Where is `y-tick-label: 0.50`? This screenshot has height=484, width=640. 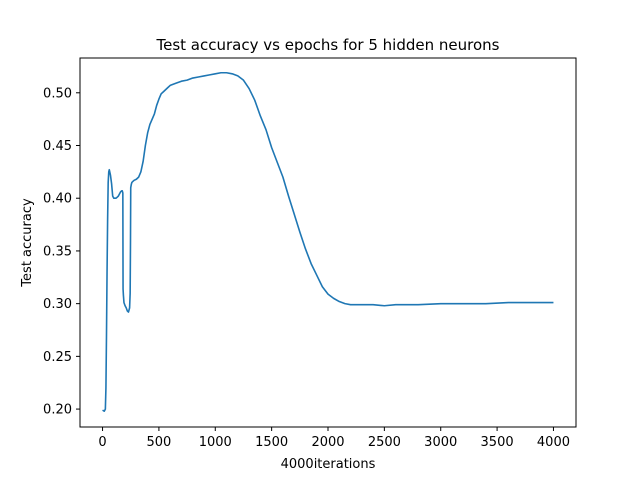 y-tick-label: 0.50 is located at coordinates (57, 93).